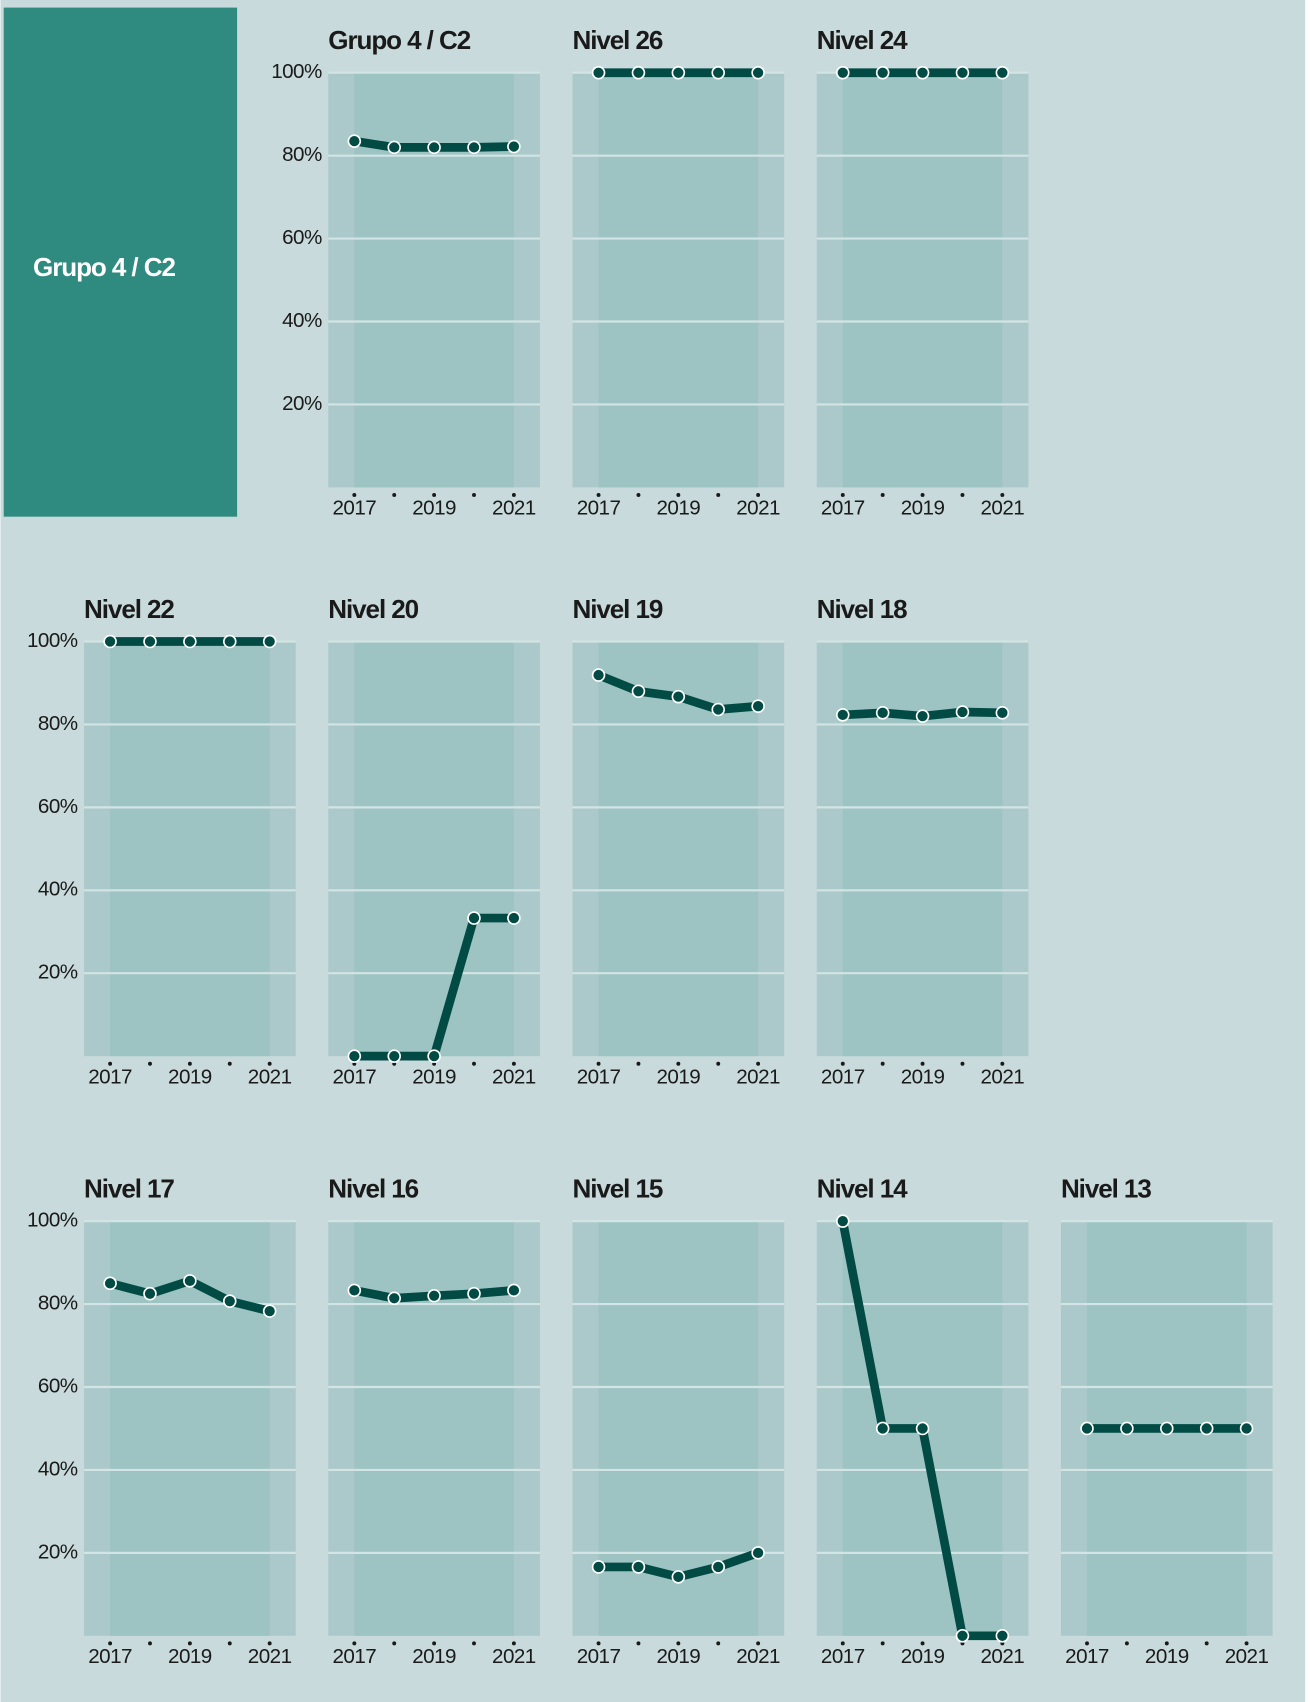 This screenshot has height=1702, width=1310. I want to click on panel-title: Nivel 26, so click(618, 40).